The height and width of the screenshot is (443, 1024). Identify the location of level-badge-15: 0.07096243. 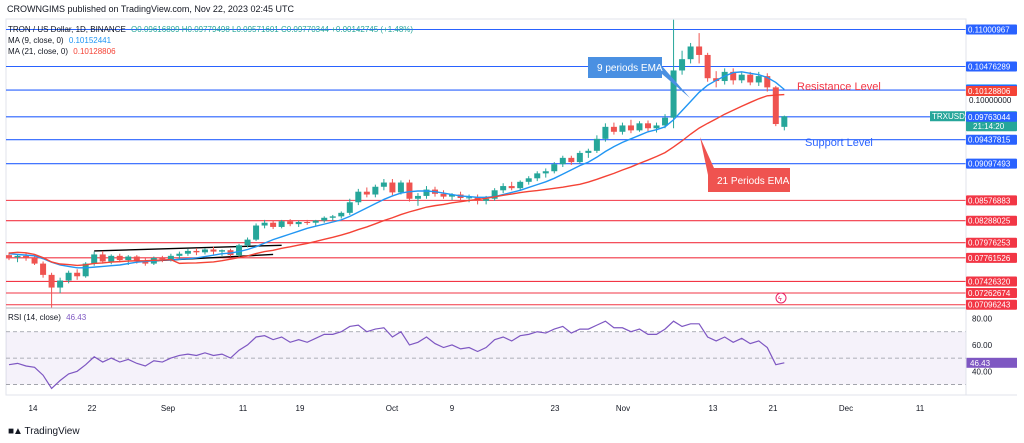
(991, 304).